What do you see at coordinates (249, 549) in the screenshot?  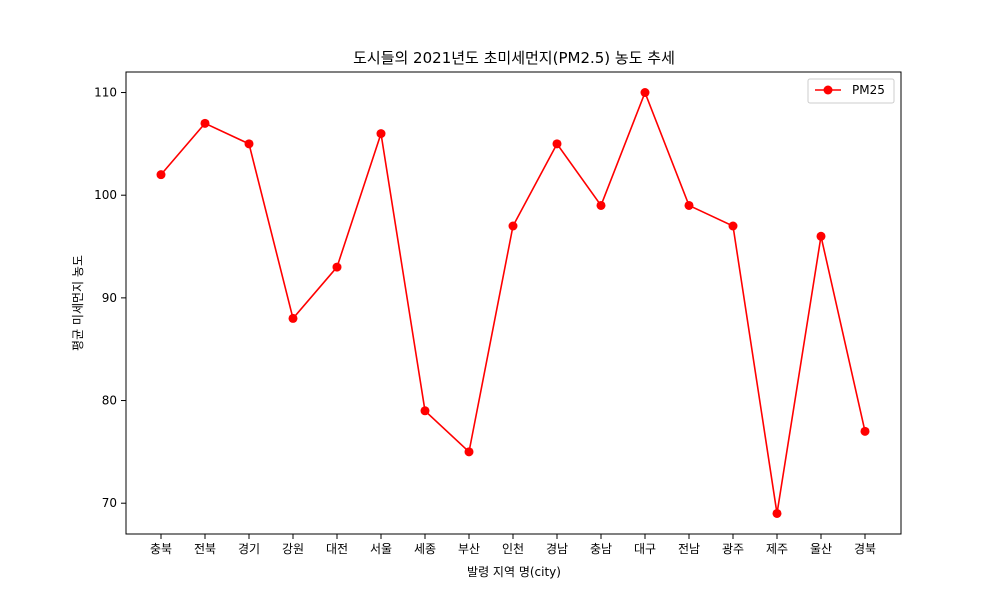 I see `x-tick-label: 경기` at bounding box center [249, 549].